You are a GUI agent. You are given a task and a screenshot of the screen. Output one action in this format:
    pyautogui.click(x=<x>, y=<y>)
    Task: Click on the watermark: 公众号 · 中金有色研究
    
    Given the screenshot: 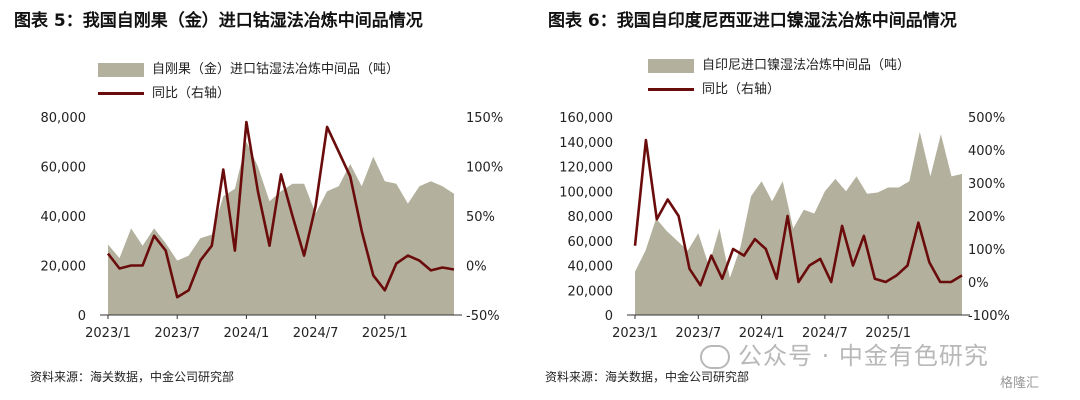 What is the action you would take?
    pyautogui.click(x=844, y=353)
    